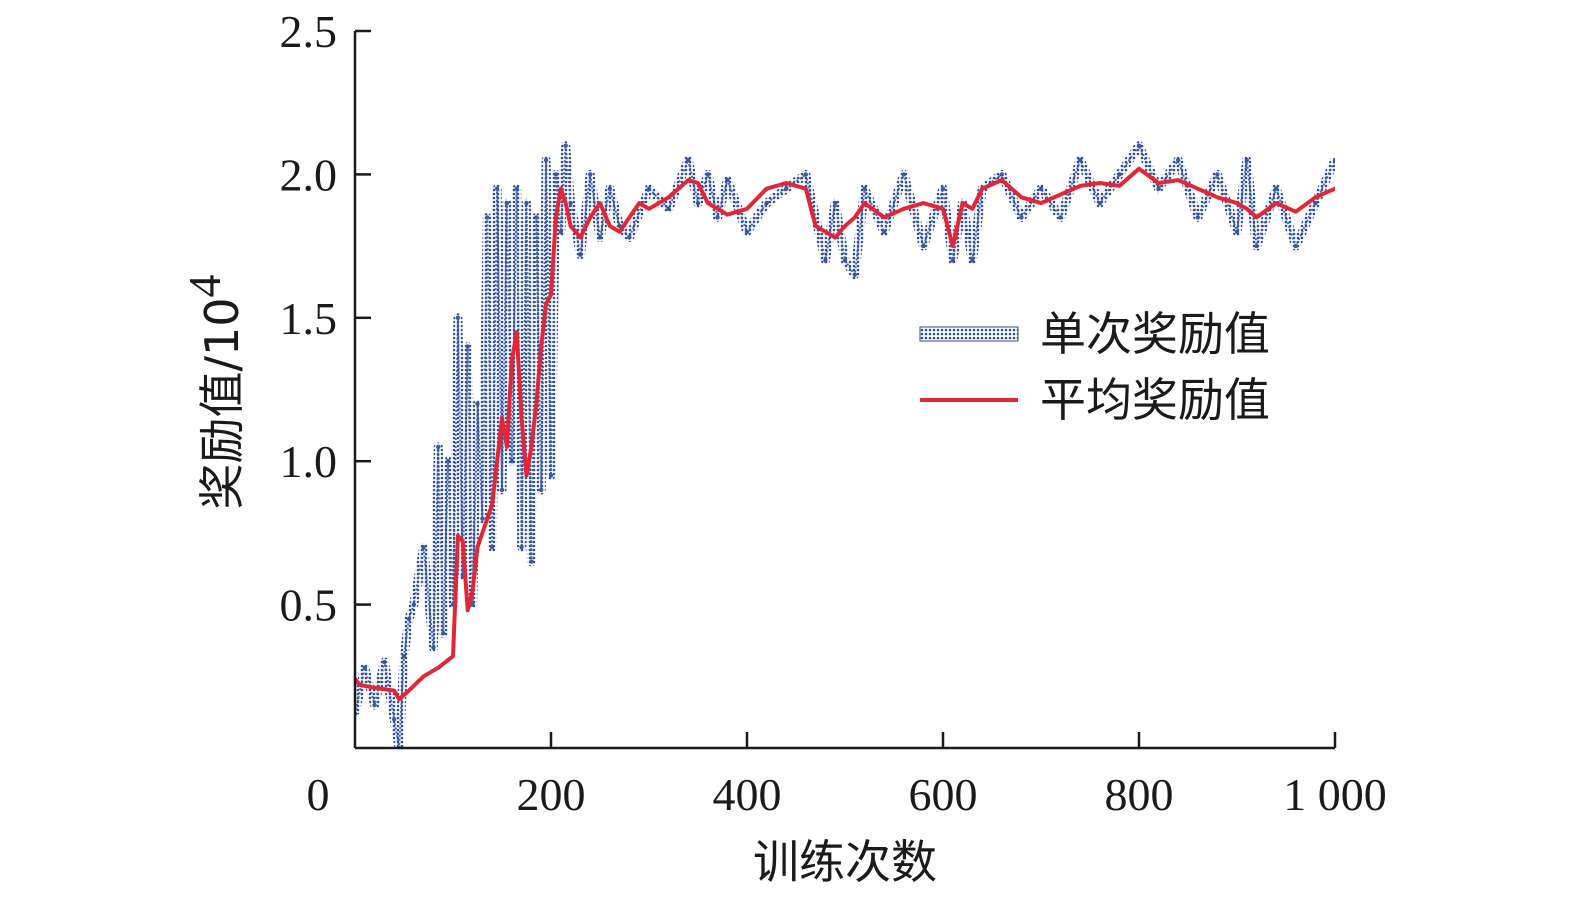  I want to click on x-tick-label: 400, so click(747, 794).